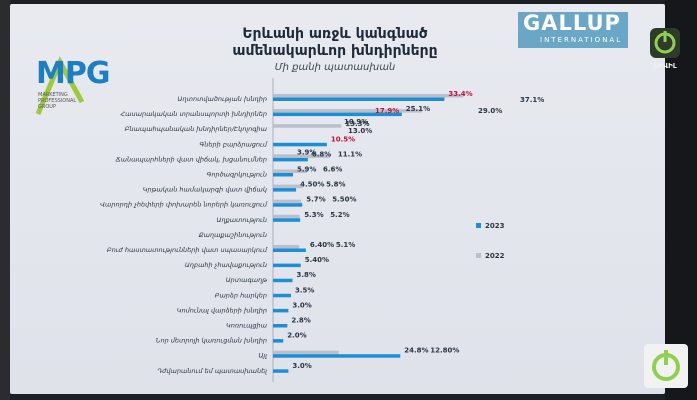 The height and width of the screenshot is (400, 697). I want to click on value-label-2022: 5.1%, so click(345, 245).